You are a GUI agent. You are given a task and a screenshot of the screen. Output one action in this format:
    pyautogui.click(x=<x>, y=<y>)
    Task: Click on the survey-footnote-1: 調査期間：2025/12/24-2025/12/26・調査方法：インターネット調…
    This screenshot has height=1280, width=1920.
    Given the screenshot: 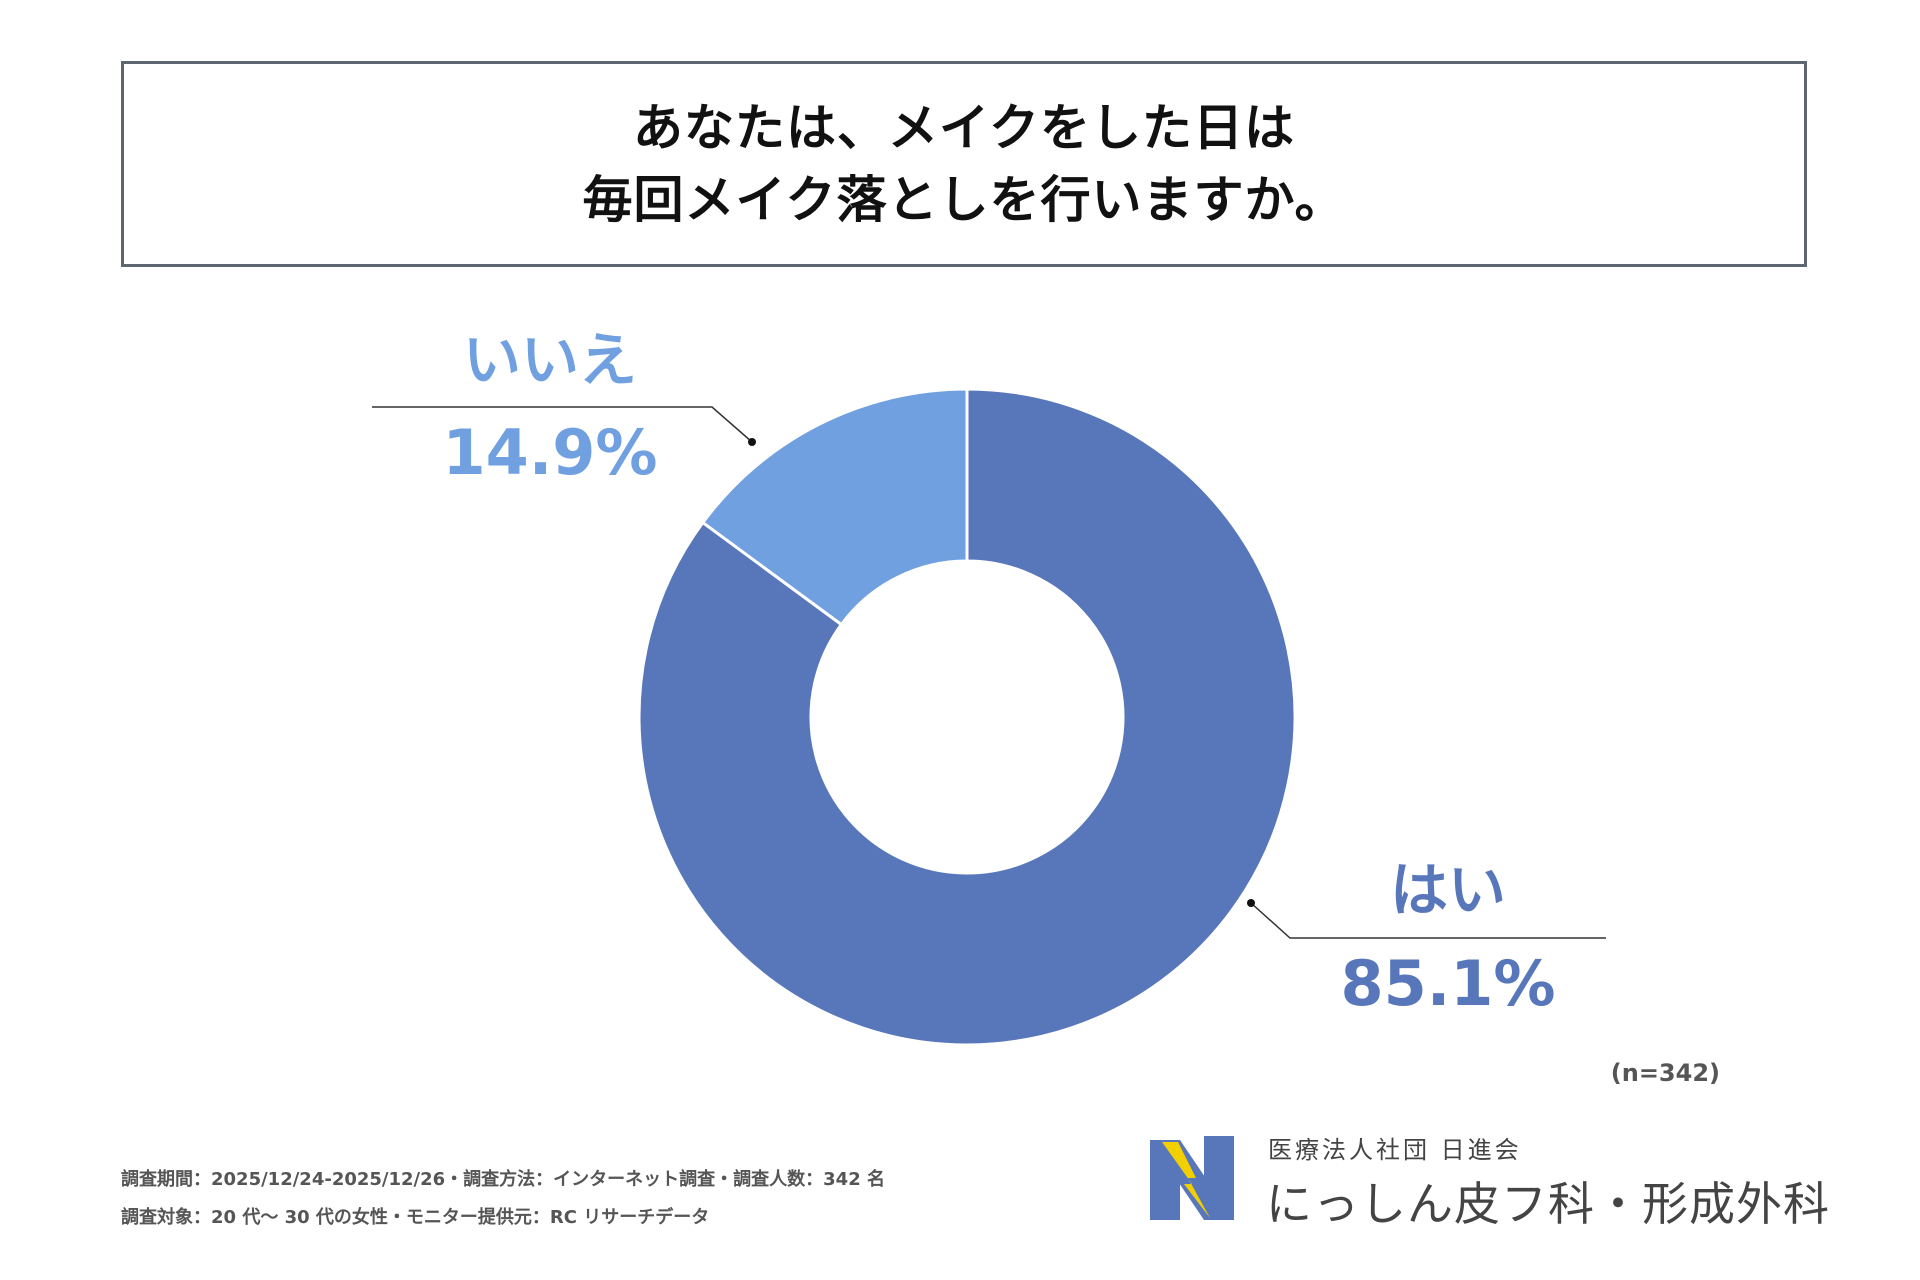 What is the action you would take?
    pyautogui.click(x=503, y=1179)
    